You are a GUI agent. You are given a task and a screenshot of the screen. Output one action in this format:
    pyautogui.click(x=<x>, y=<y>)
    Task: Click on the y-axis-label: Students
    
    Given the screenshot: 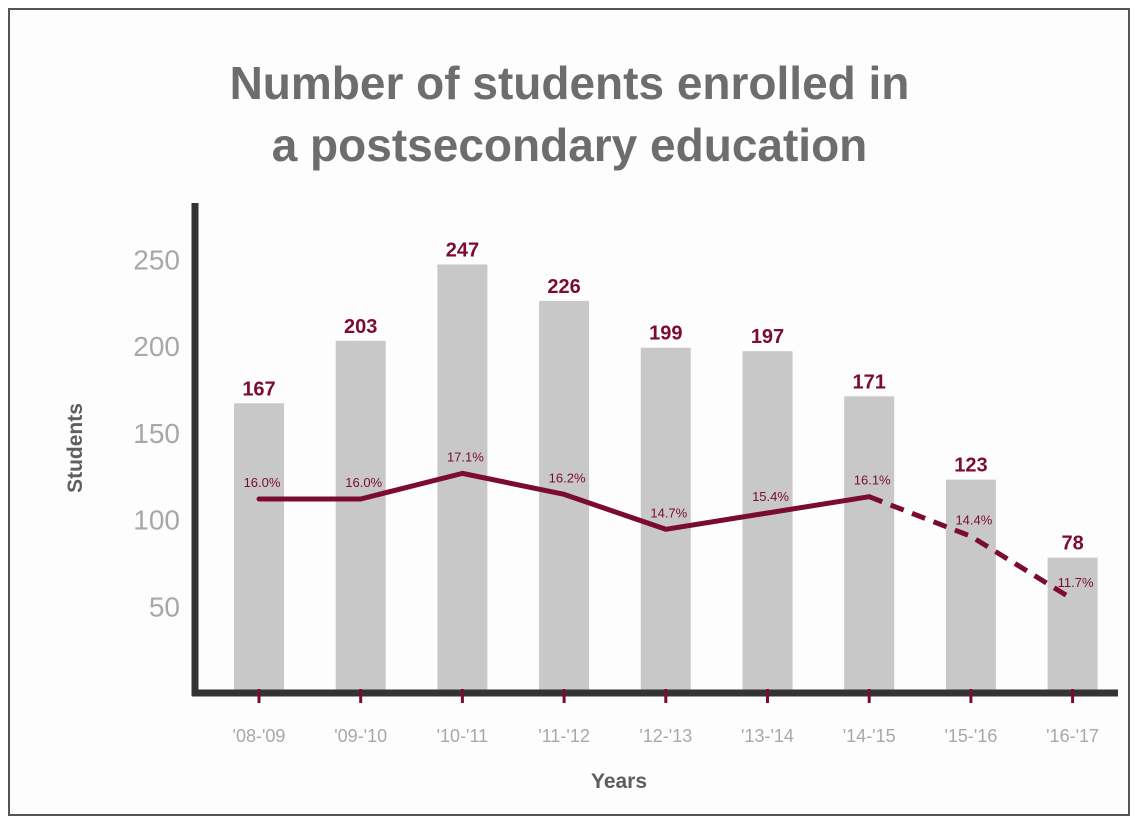 What is the action you would take?
    pyautogui.click(x=75, y=448)
    